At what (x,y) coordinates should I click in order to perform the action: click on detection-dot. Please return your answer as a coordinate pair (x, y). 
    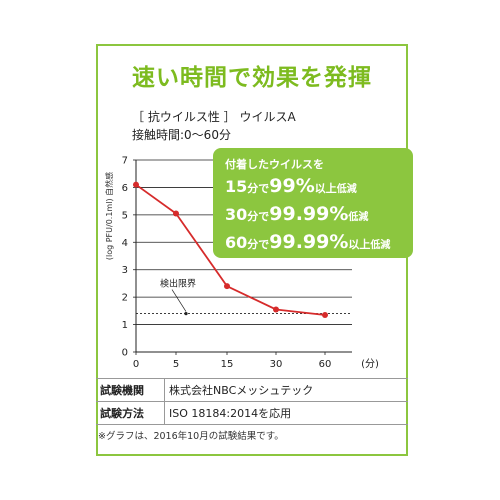
    Looking at the image, I should click on (186, 314).